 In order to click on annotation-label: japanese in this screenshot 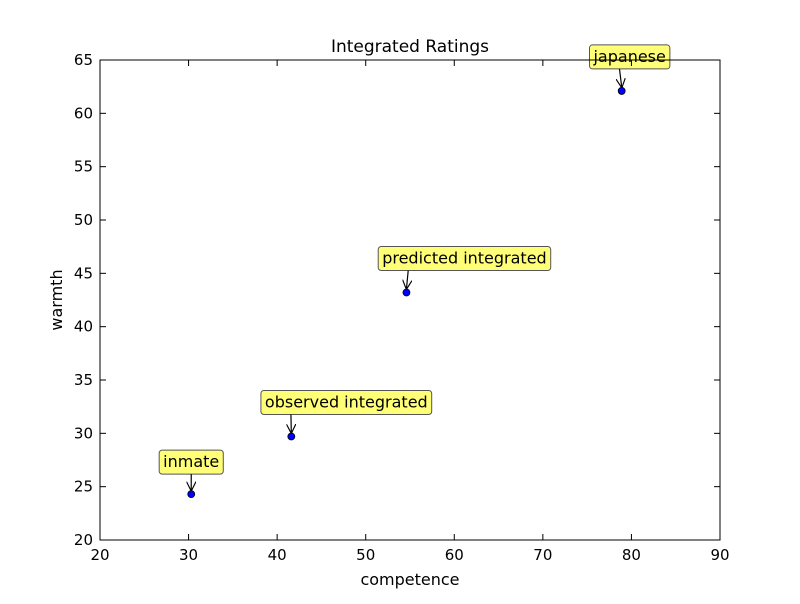, I will do `click(628, 56)`.